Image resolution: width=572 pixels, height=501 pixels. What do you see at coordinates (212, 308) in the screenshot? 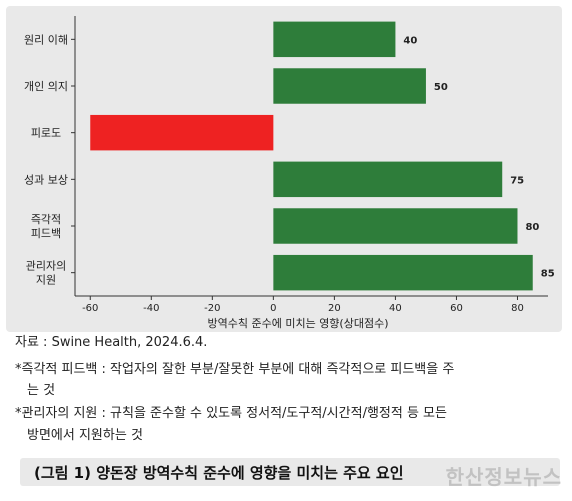
I see `x-tick-label: -20` at bounding box center [212, 308].